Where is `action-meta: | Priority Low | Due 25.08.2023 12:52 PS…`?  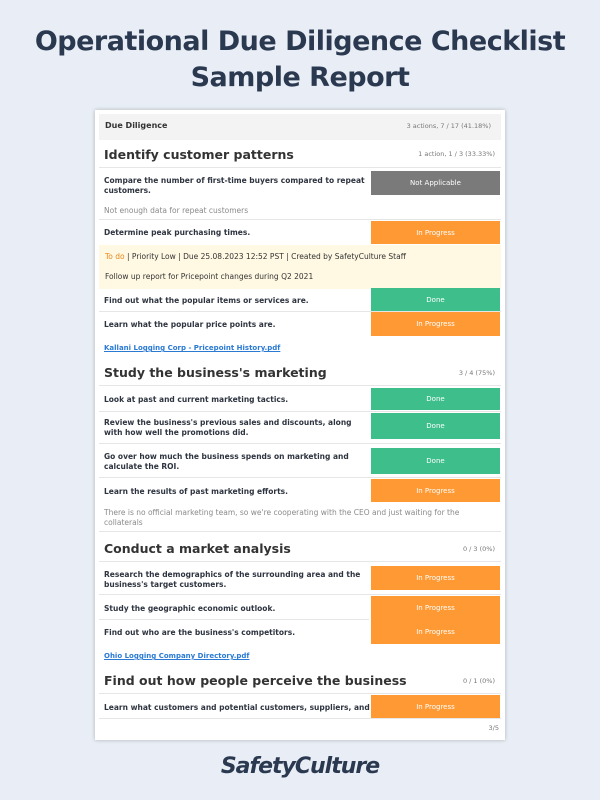 action-meta: | Priority Low | Due 25.08.2023 12:52 PS… is located at coordinates (265, 256).